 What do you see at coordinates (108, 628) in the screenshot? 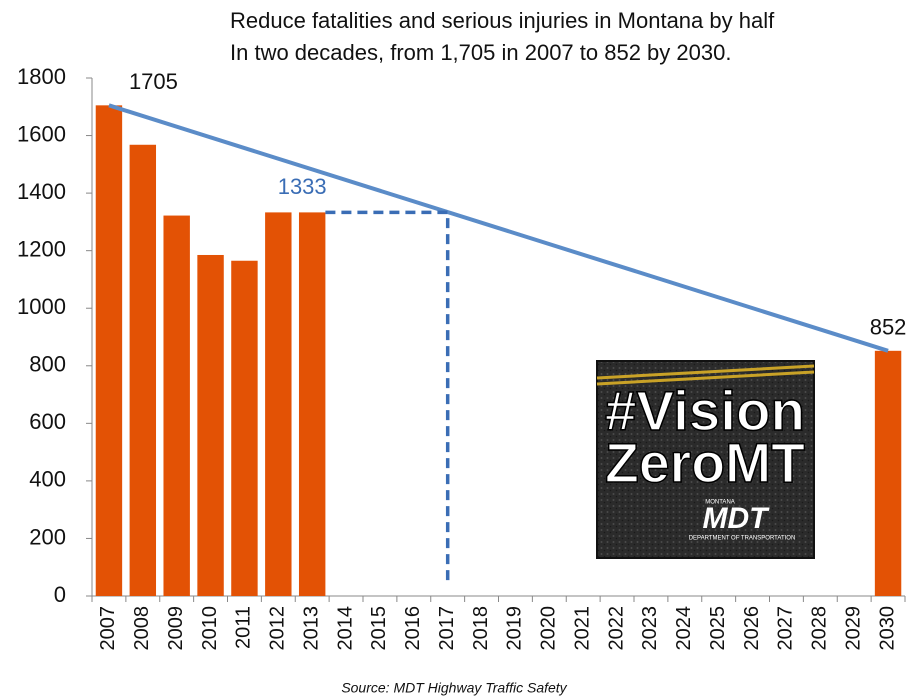
I see `x-tick-label: 2007` at bounding box center [108, 628].